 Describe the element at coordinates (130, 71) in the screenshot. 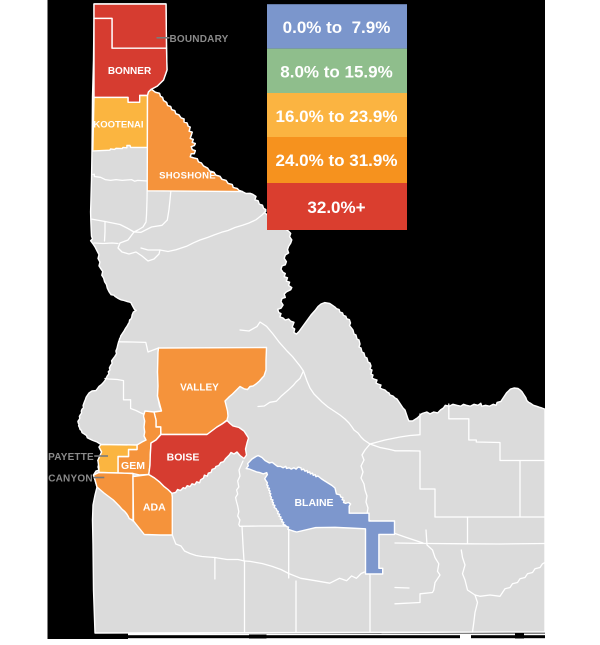

I see `svg-text: BONNER` at that location.